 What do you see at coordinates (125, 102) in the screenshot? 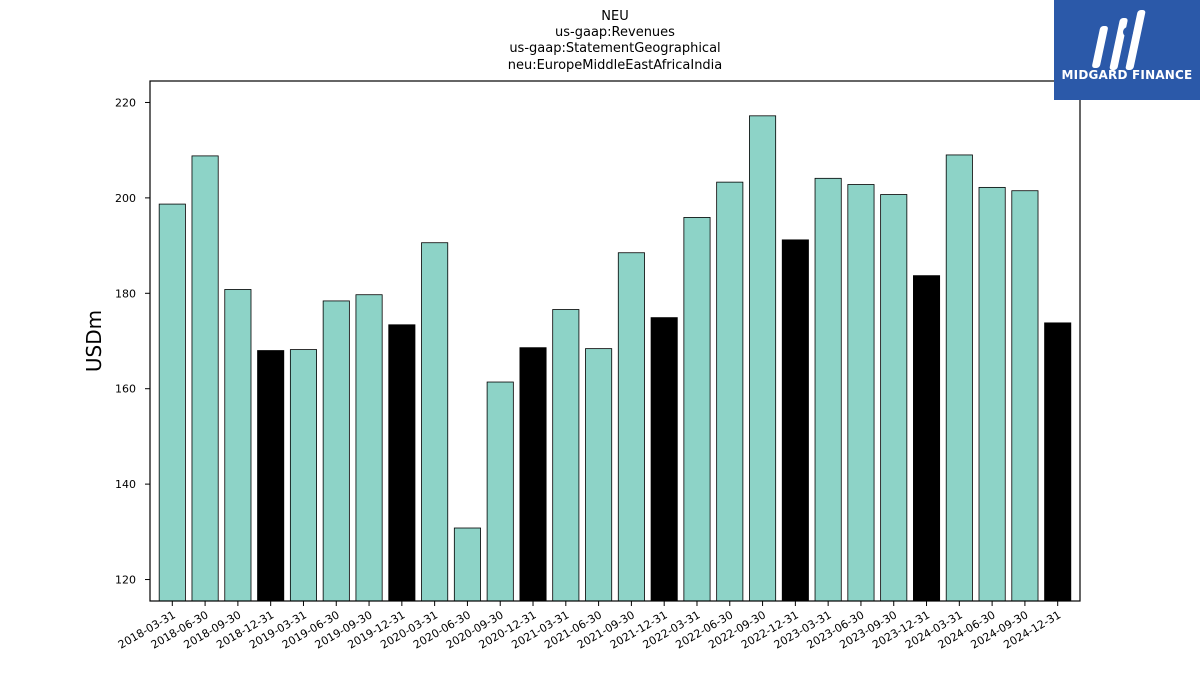
I see `y-tick-label-220: 220` at bounding box center [125, 102].